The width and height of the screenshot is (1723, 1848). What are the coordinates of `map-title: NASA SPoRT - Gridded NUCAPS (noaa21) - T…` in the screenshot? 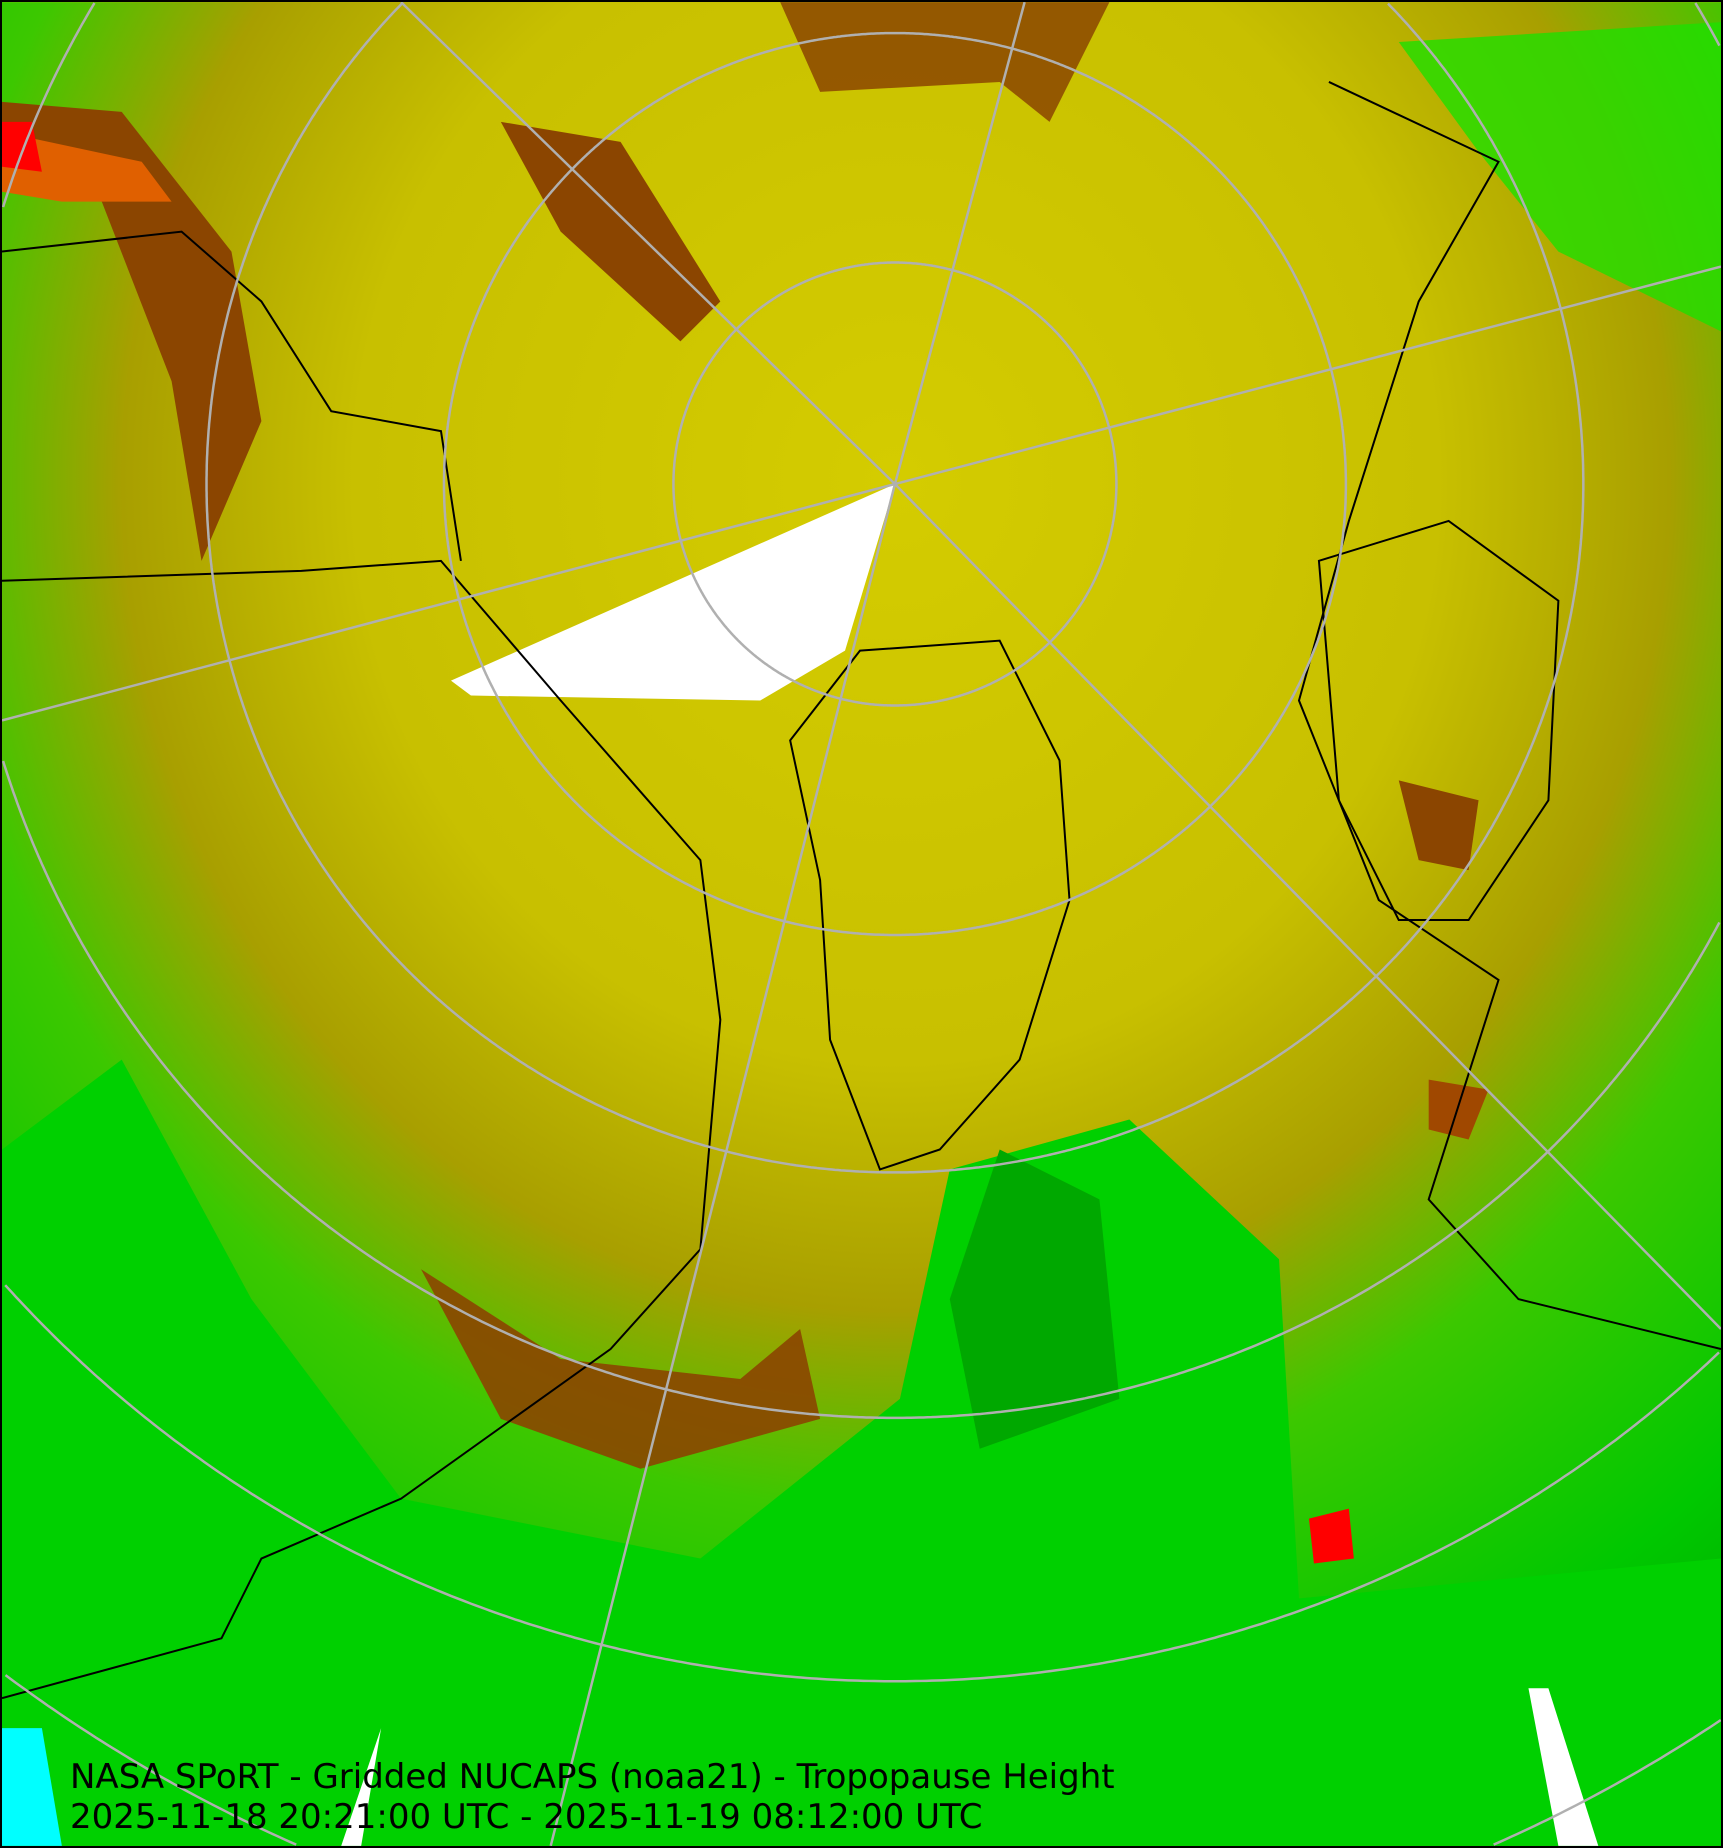 It's located at (592, 1777).